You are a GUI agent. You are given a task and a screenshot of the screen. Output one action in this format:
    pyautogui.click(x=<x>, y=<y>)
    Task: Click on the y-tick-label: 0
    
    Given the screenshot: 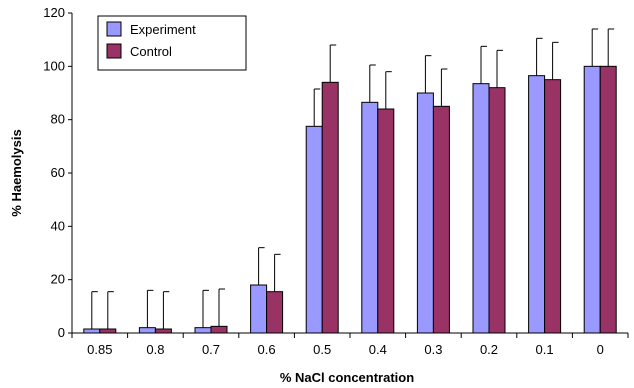 What is the action you would take?
    pyautogui.click(x=61, y=332)
    